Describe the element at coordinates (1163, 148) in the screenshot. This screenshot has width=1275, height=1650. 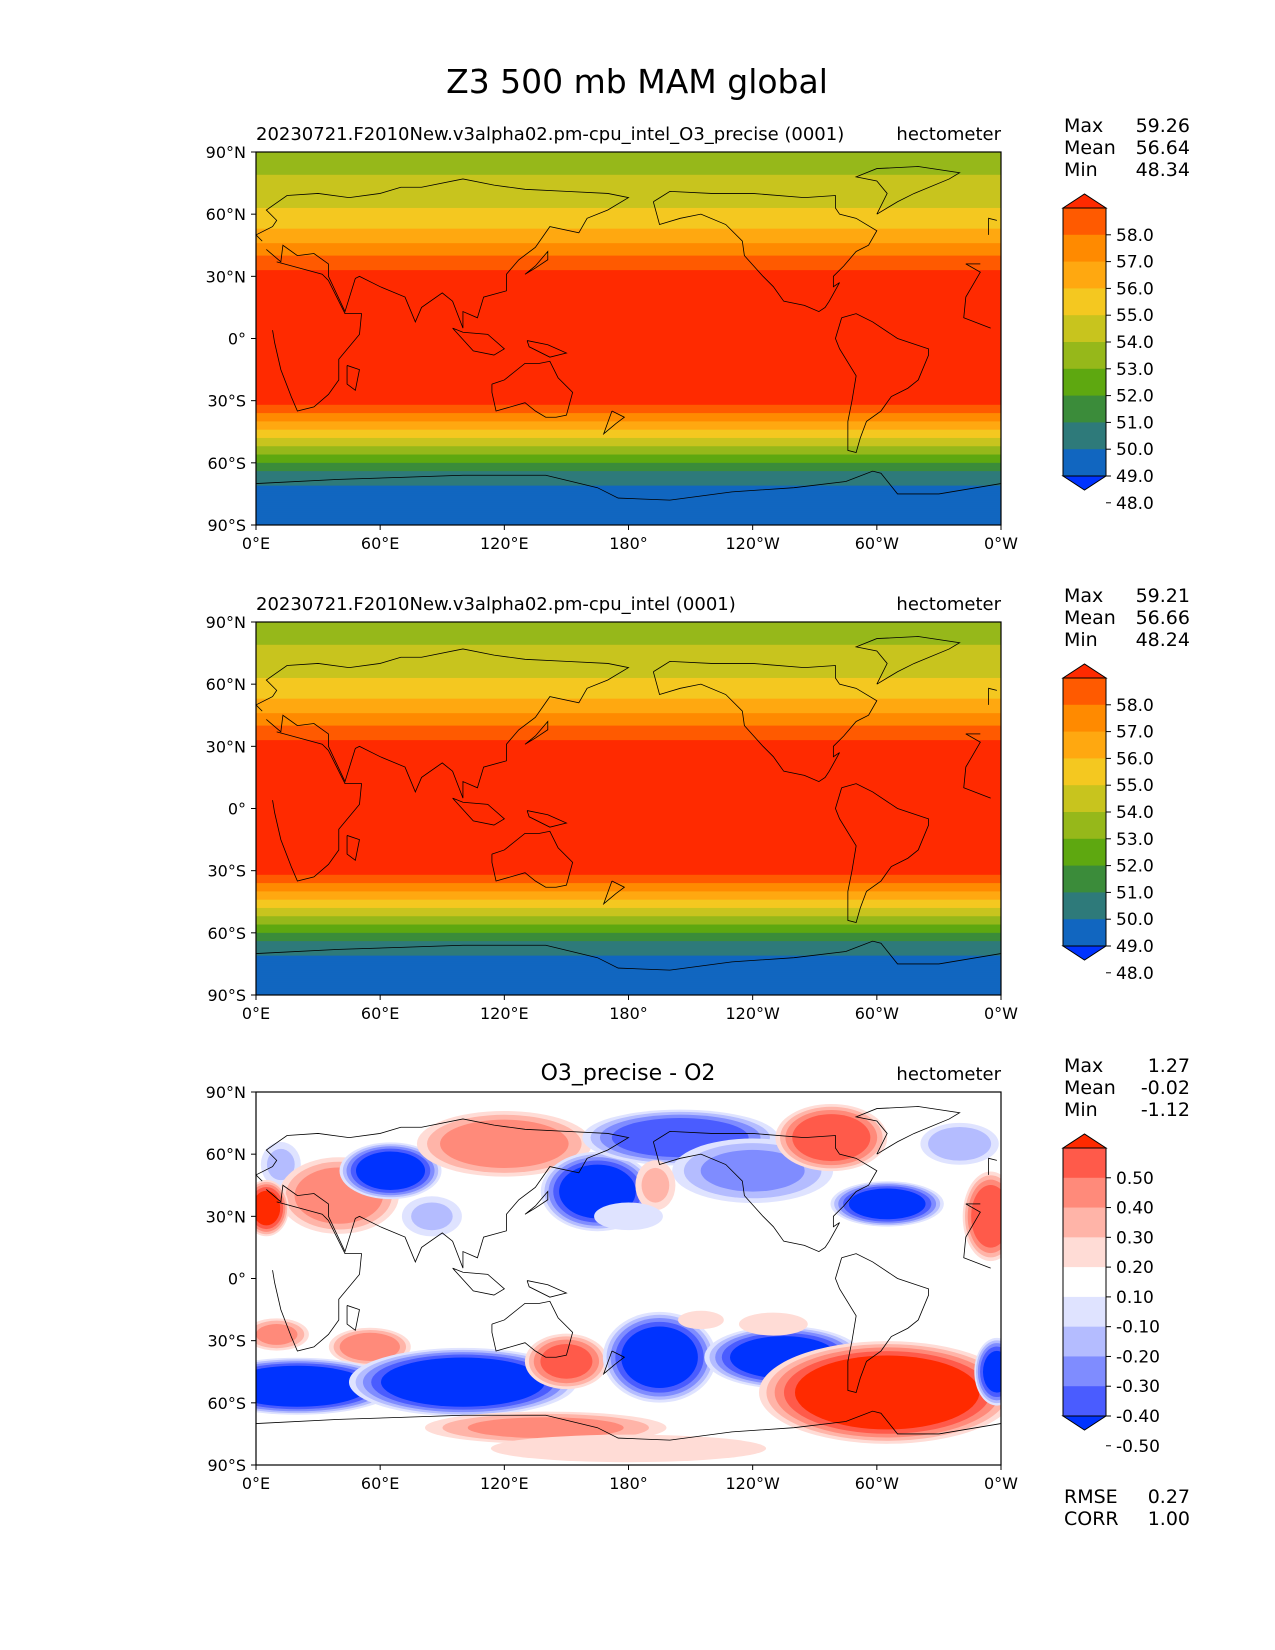
I see `stat-value: 56.64` at that location.